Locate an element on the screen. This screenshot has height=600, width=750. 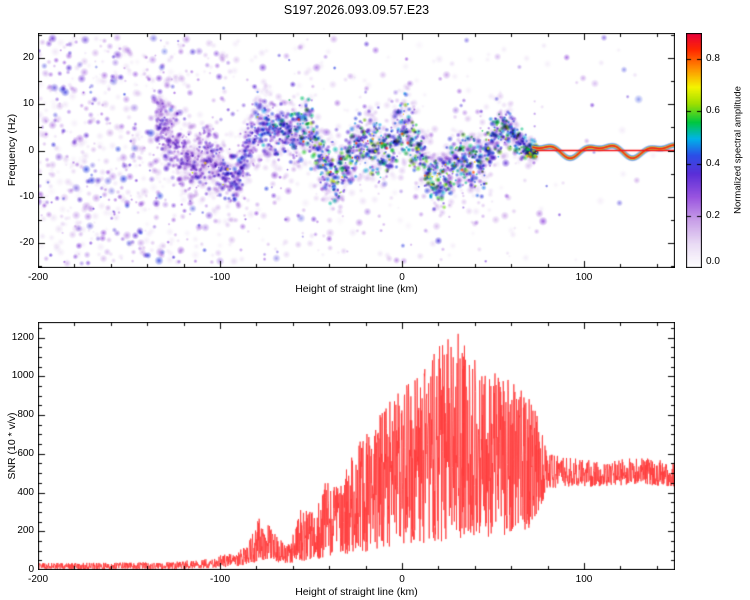
tick-label: 0.6 is located at coordinates (713, 111).